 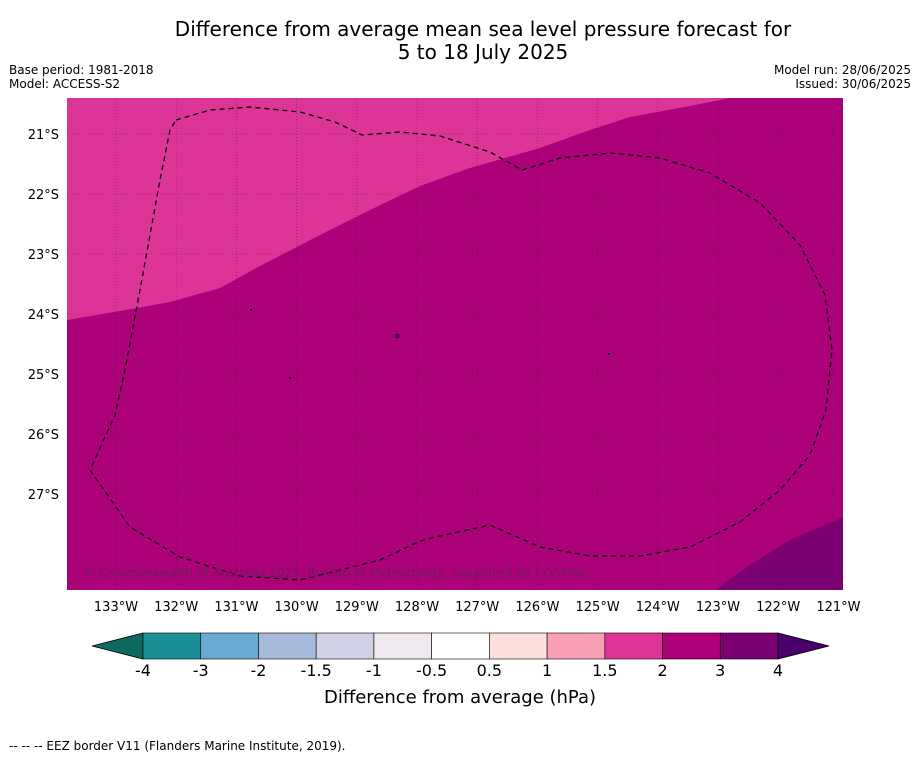 What do you see at coordinates (720, 670) in the screenshot?
I see `colorbar-tick-label: 3` at bounding box center [720, 670].